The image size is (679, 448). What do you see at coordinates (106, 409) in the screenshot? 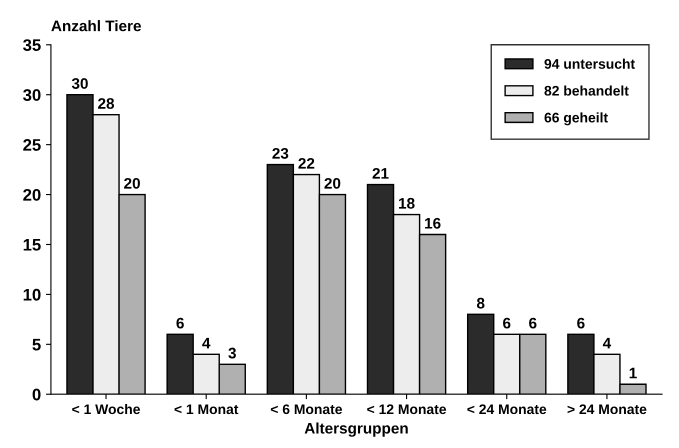
I see `x-tick-label: < 1 Woche` at bounding box center [106, 409].